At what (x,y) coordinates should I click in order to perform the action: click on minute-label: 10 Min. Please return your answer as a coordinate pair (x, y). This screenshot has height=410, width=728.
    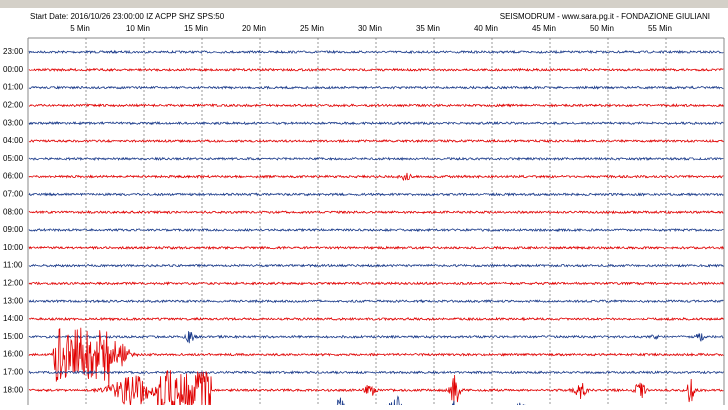
    Looking at the image, I should click on (138, 28).